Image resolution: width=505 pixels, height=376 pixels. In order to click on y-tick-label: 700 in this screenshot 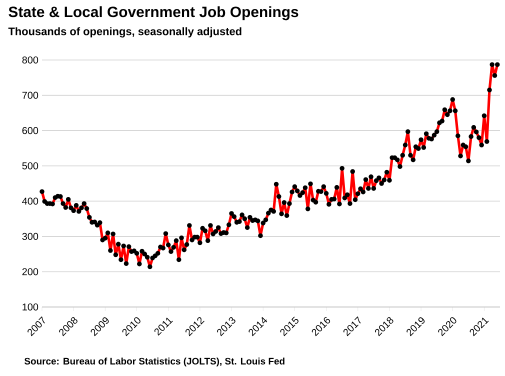, I will do `click(30, 95)`.